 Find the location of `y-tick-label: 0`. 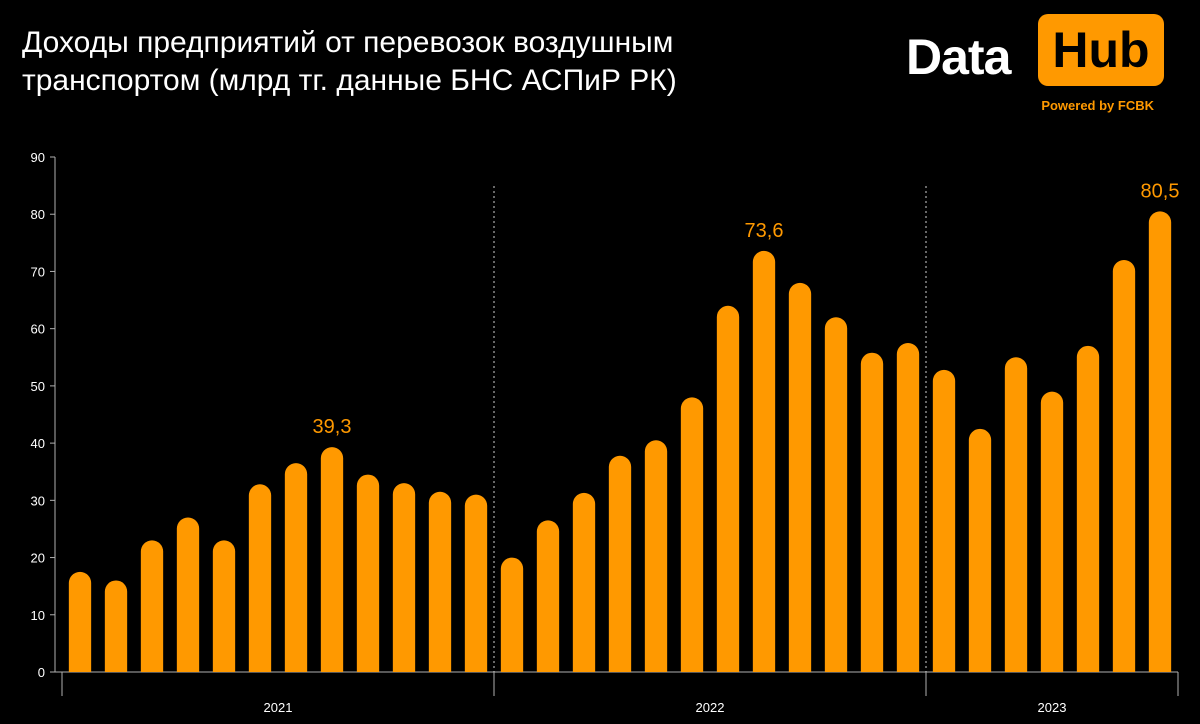

y-tick-label: 0 is located at coordinates (41, 672).